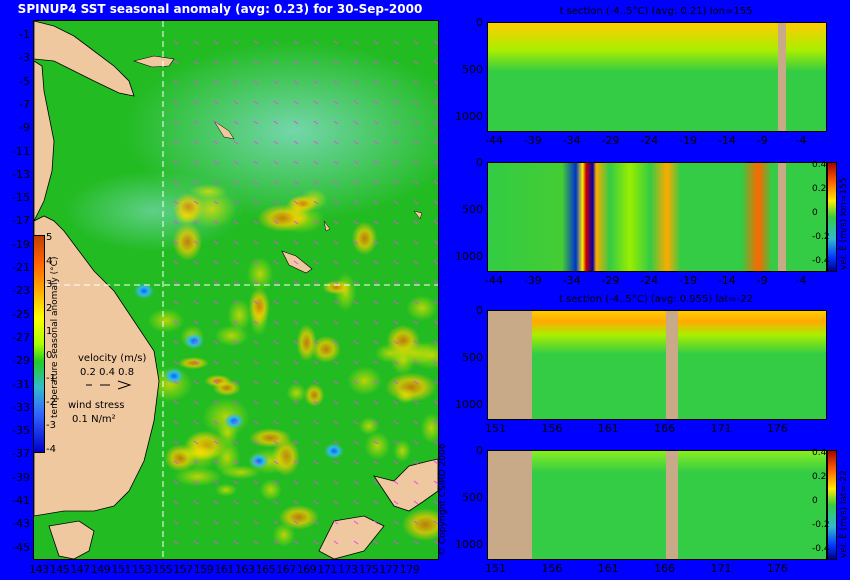 This screenshot has height=580, width=850. I want to click on cool-eddy, so click(144, 291).